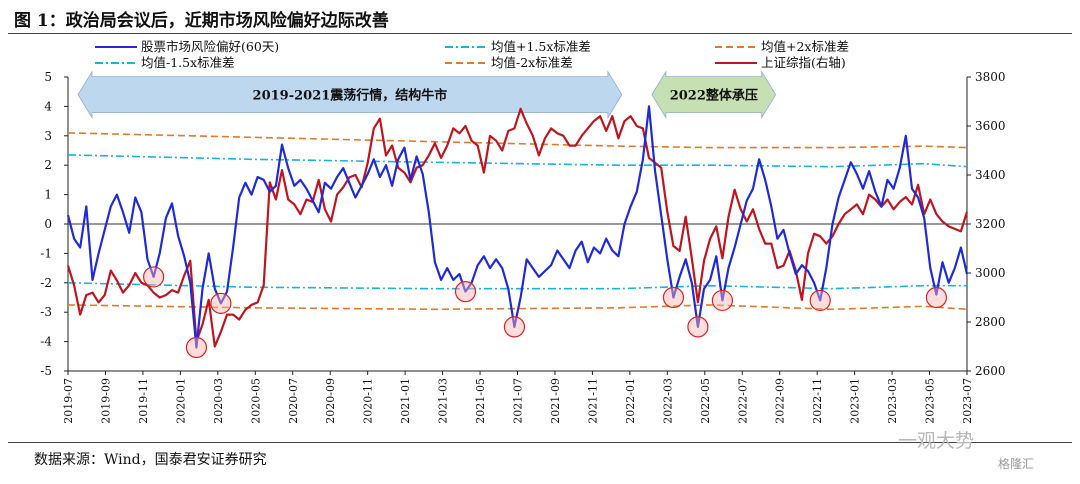 Image resolution: width=1080 pixels, height=484 pixels. Describe the element at coordinates (210, 46) in the screenshot. I see `legend-label-pref: 股票市场风险偏好(60天)` at that location.